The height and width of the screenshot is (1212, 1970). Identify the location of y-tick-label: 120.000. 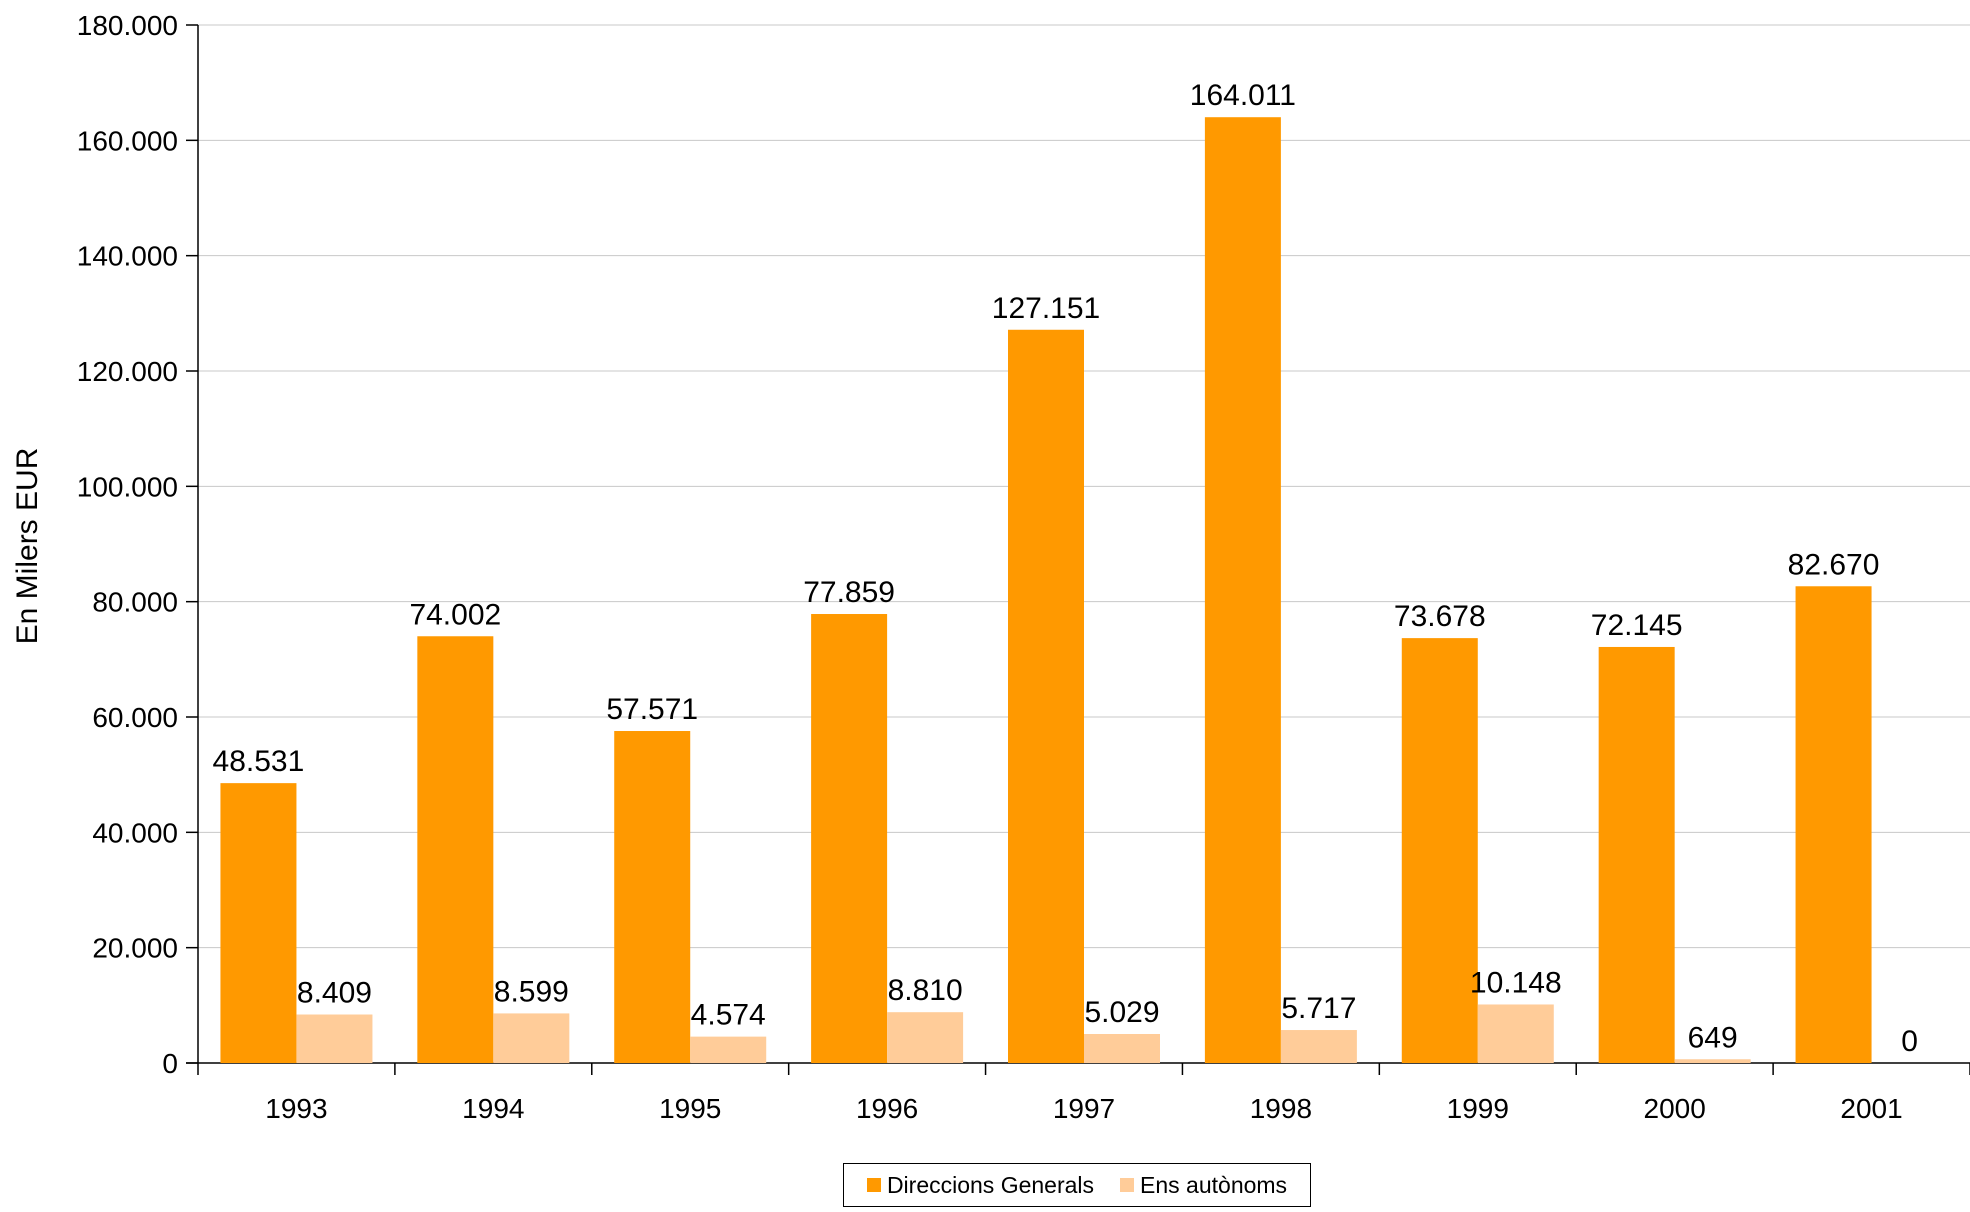
(127, 371).